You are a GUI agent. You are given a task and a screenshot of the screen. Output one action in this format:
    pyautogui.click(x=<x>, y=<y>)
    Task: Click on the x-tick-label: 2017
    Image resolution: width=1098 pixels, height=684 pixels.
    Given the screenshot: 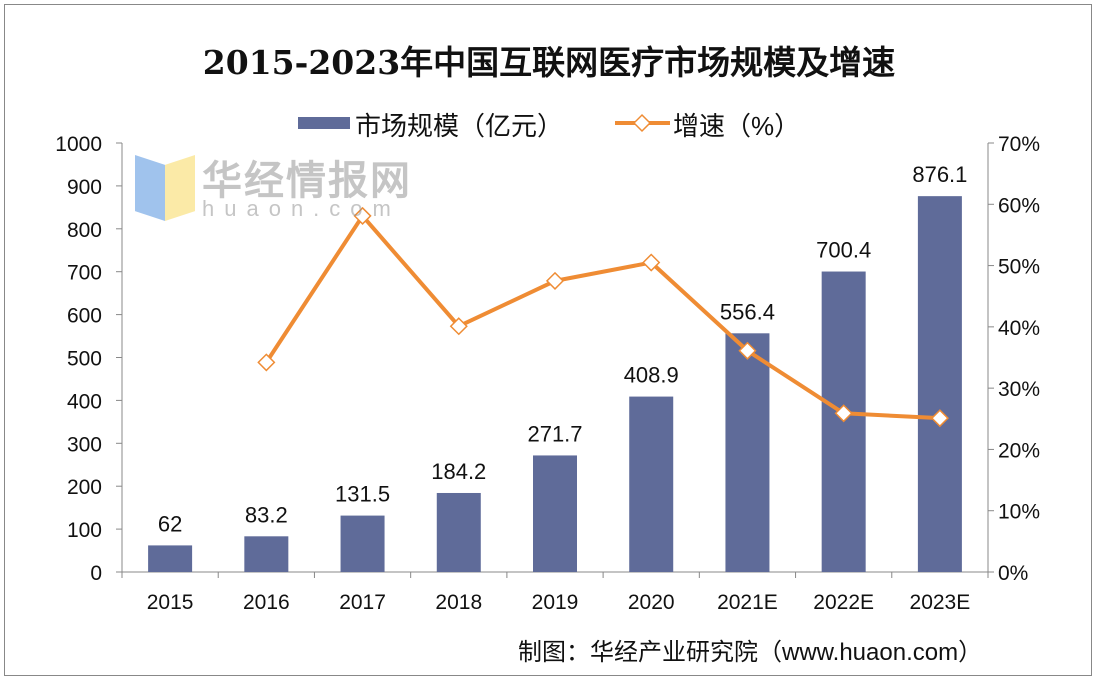 What is the action you would take?
    pyautogui.click(x=362, y=602)
    